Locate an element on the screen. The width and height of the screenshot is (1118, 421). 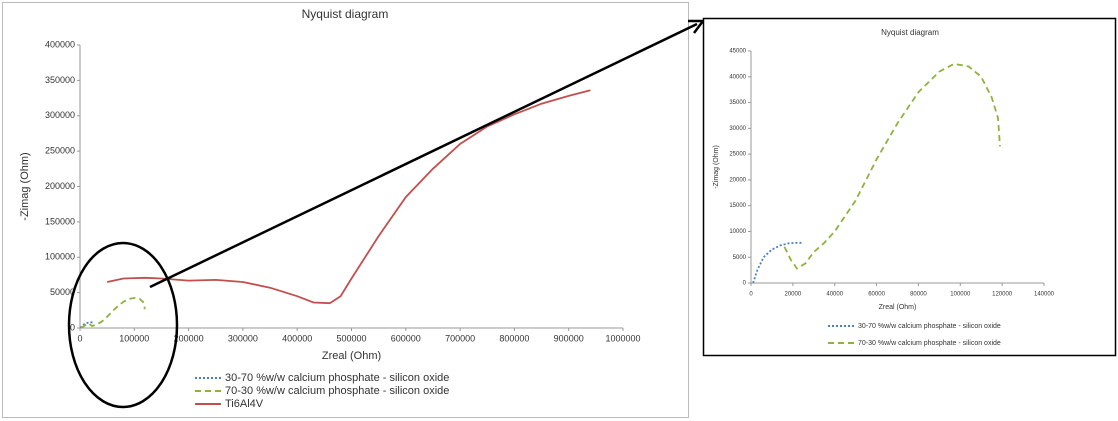
x-tick-label: 800000 is located at coordinates (514, 338).